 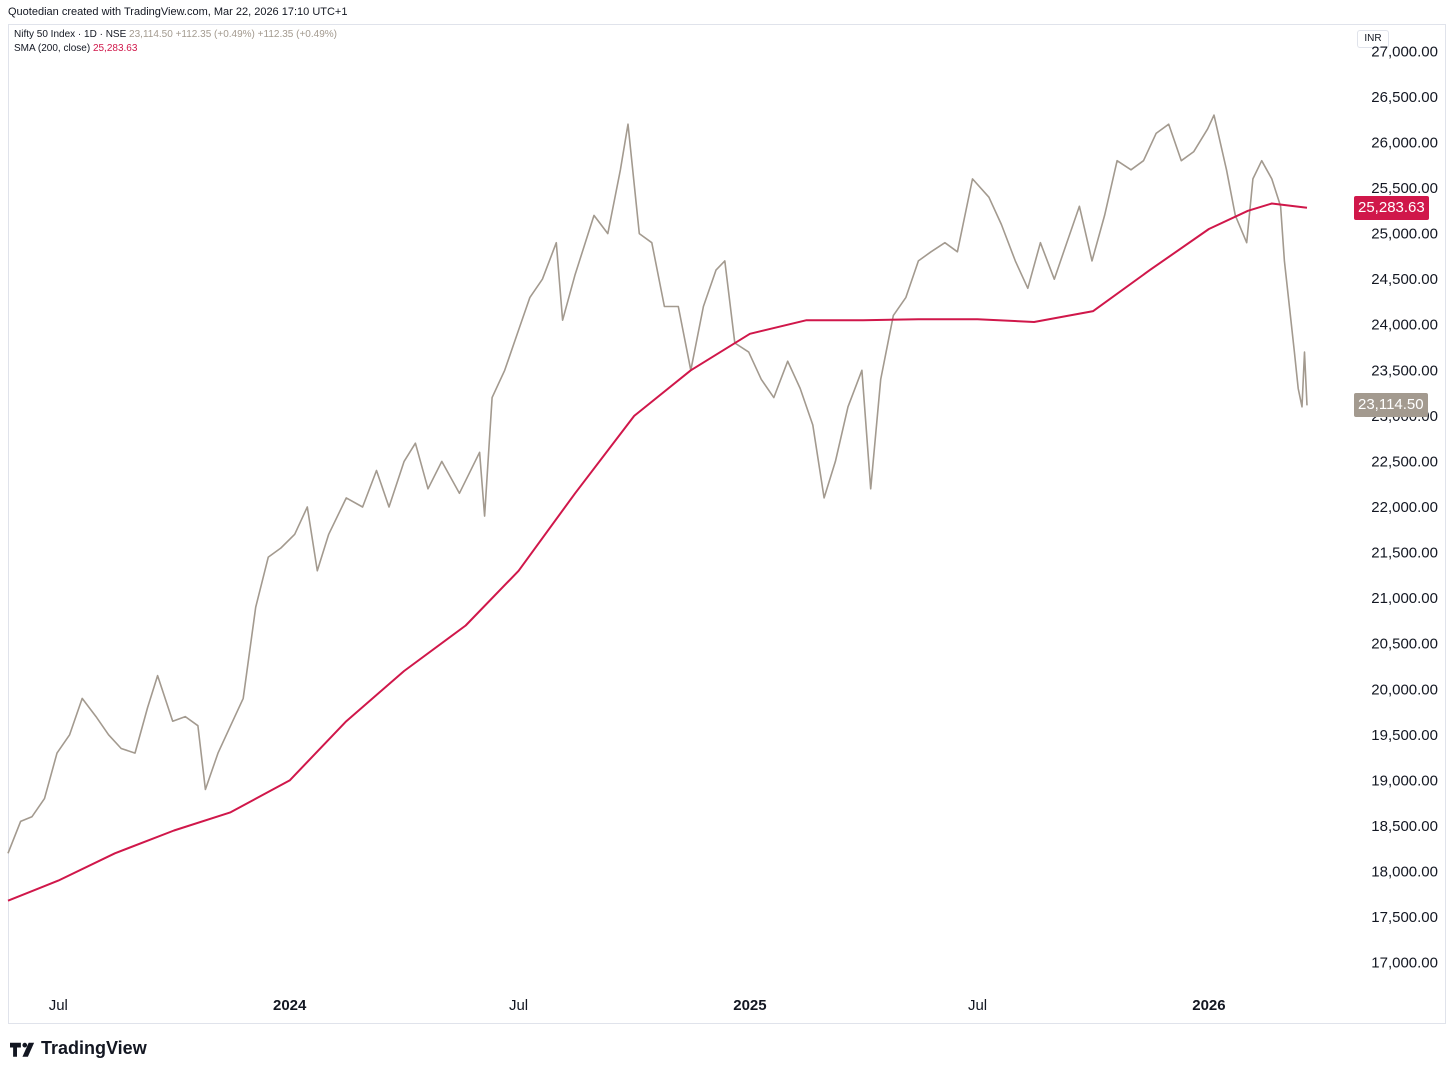 I want to click on sma-price-badge: 25,283.63, so click(x=1391, y=207).